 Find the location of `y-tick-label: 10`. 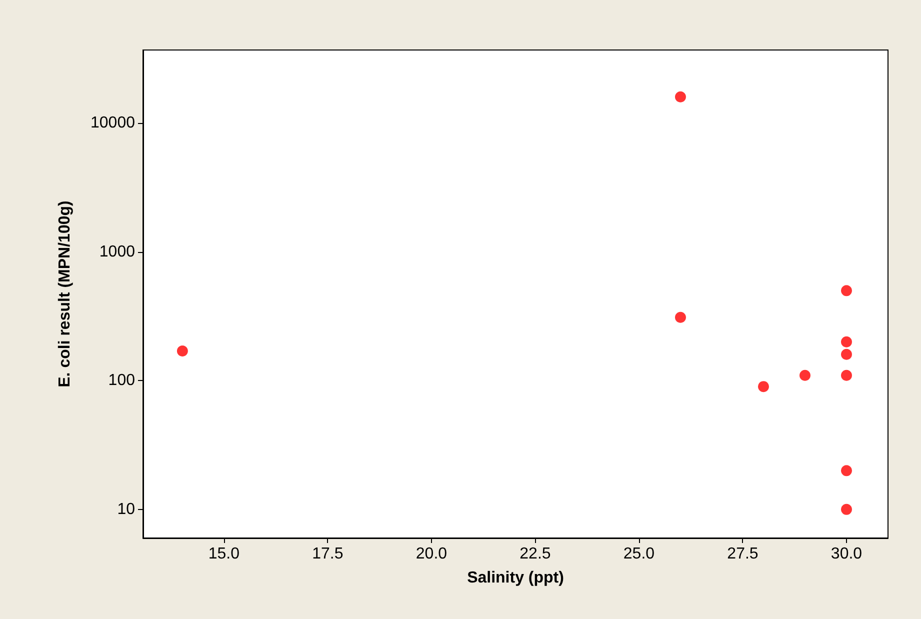

y-tick-label: 10 is located at coordinates (126, 509).